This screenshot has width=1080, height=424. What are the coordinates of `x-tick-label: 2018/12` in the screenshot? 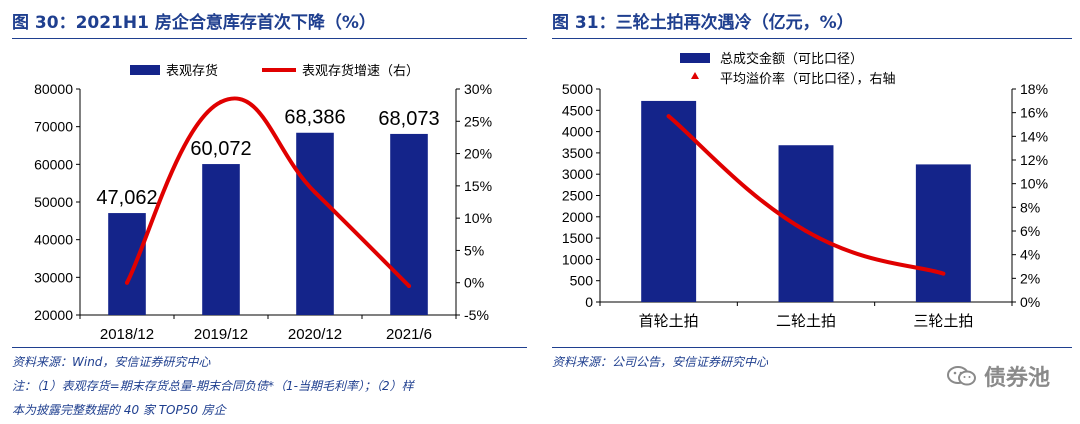 It's located at (127, 334).